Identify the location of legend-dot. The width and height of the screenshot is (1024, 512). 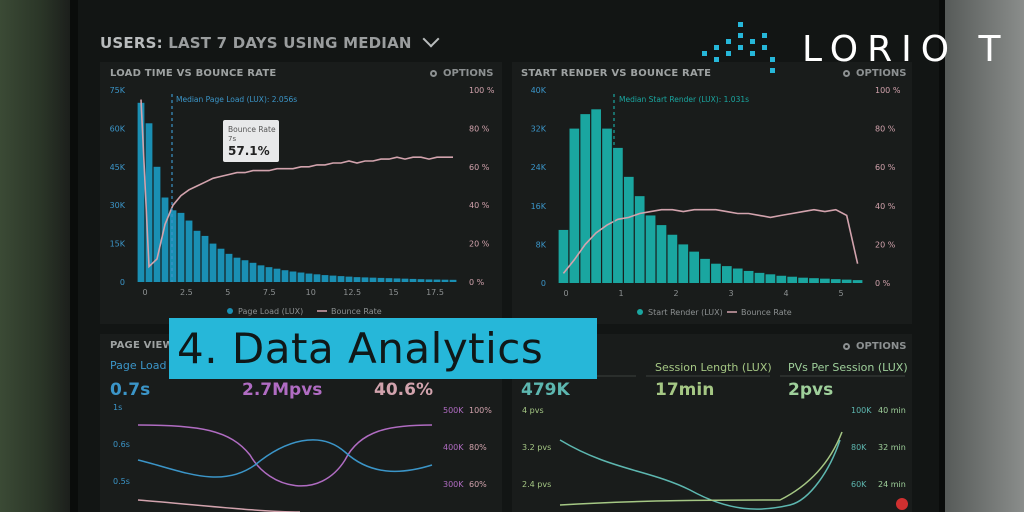
(230, 311).